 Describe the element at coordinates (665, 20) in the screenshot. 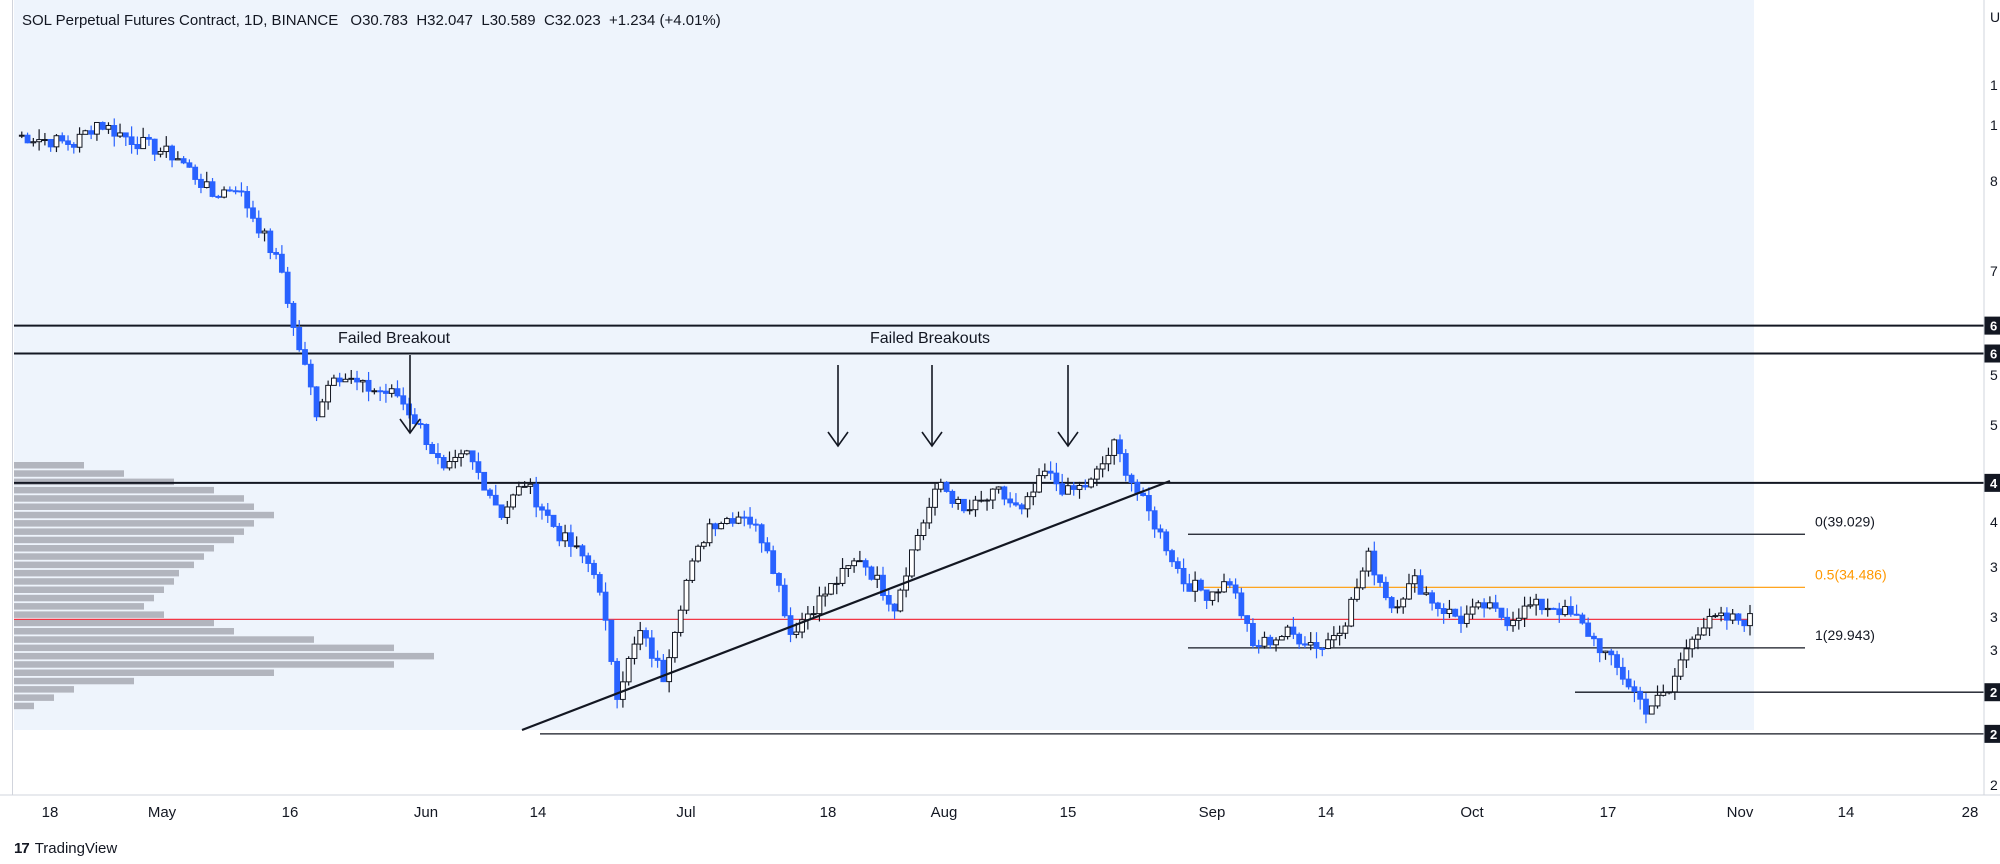

I see `legend-change: +1.234 (+4.01%)` at that location.